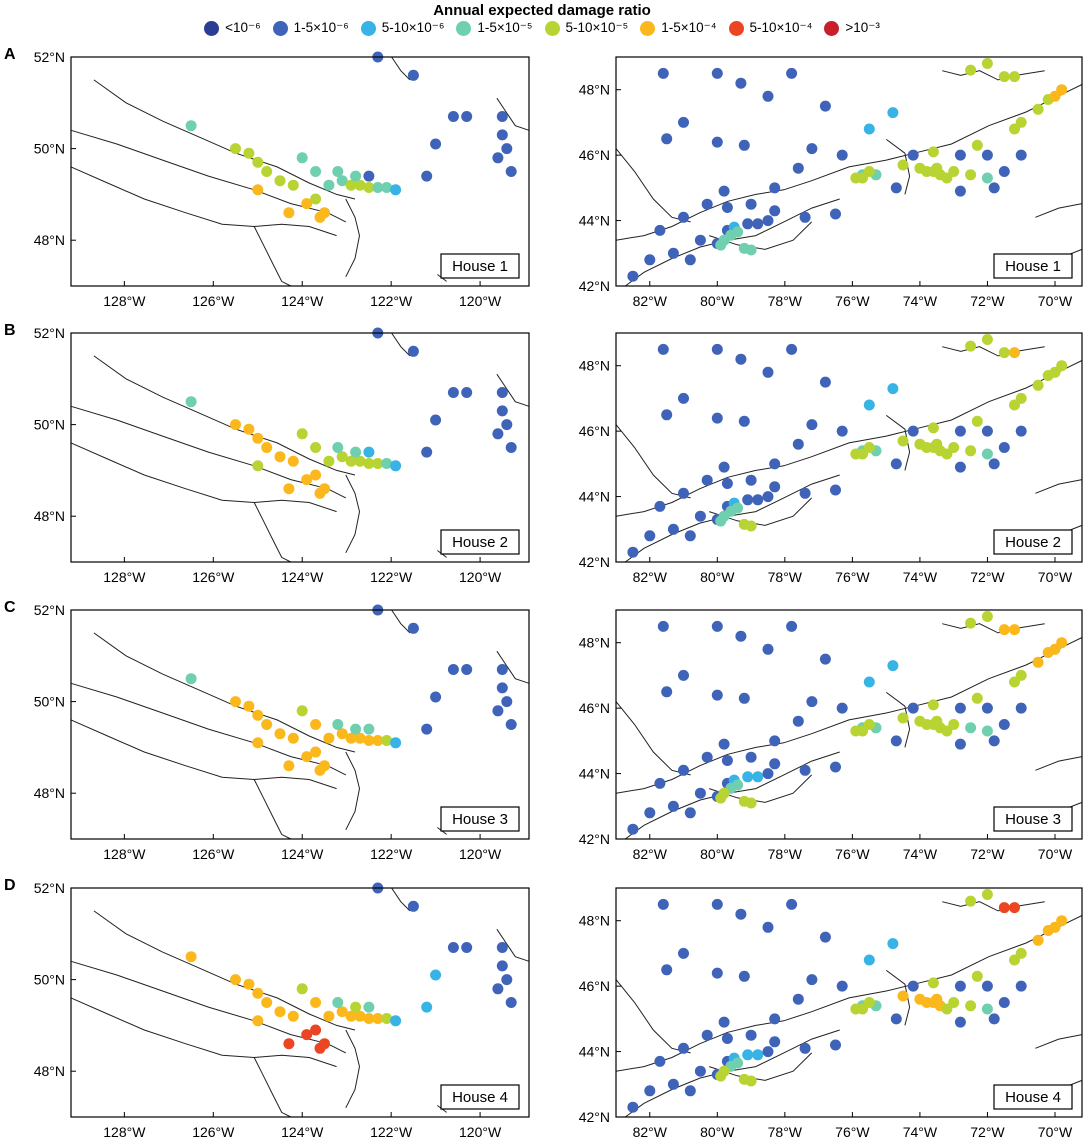  Describe the element at coordinates (480, 819) in the screenshot. I see `house-label-box` at that location.